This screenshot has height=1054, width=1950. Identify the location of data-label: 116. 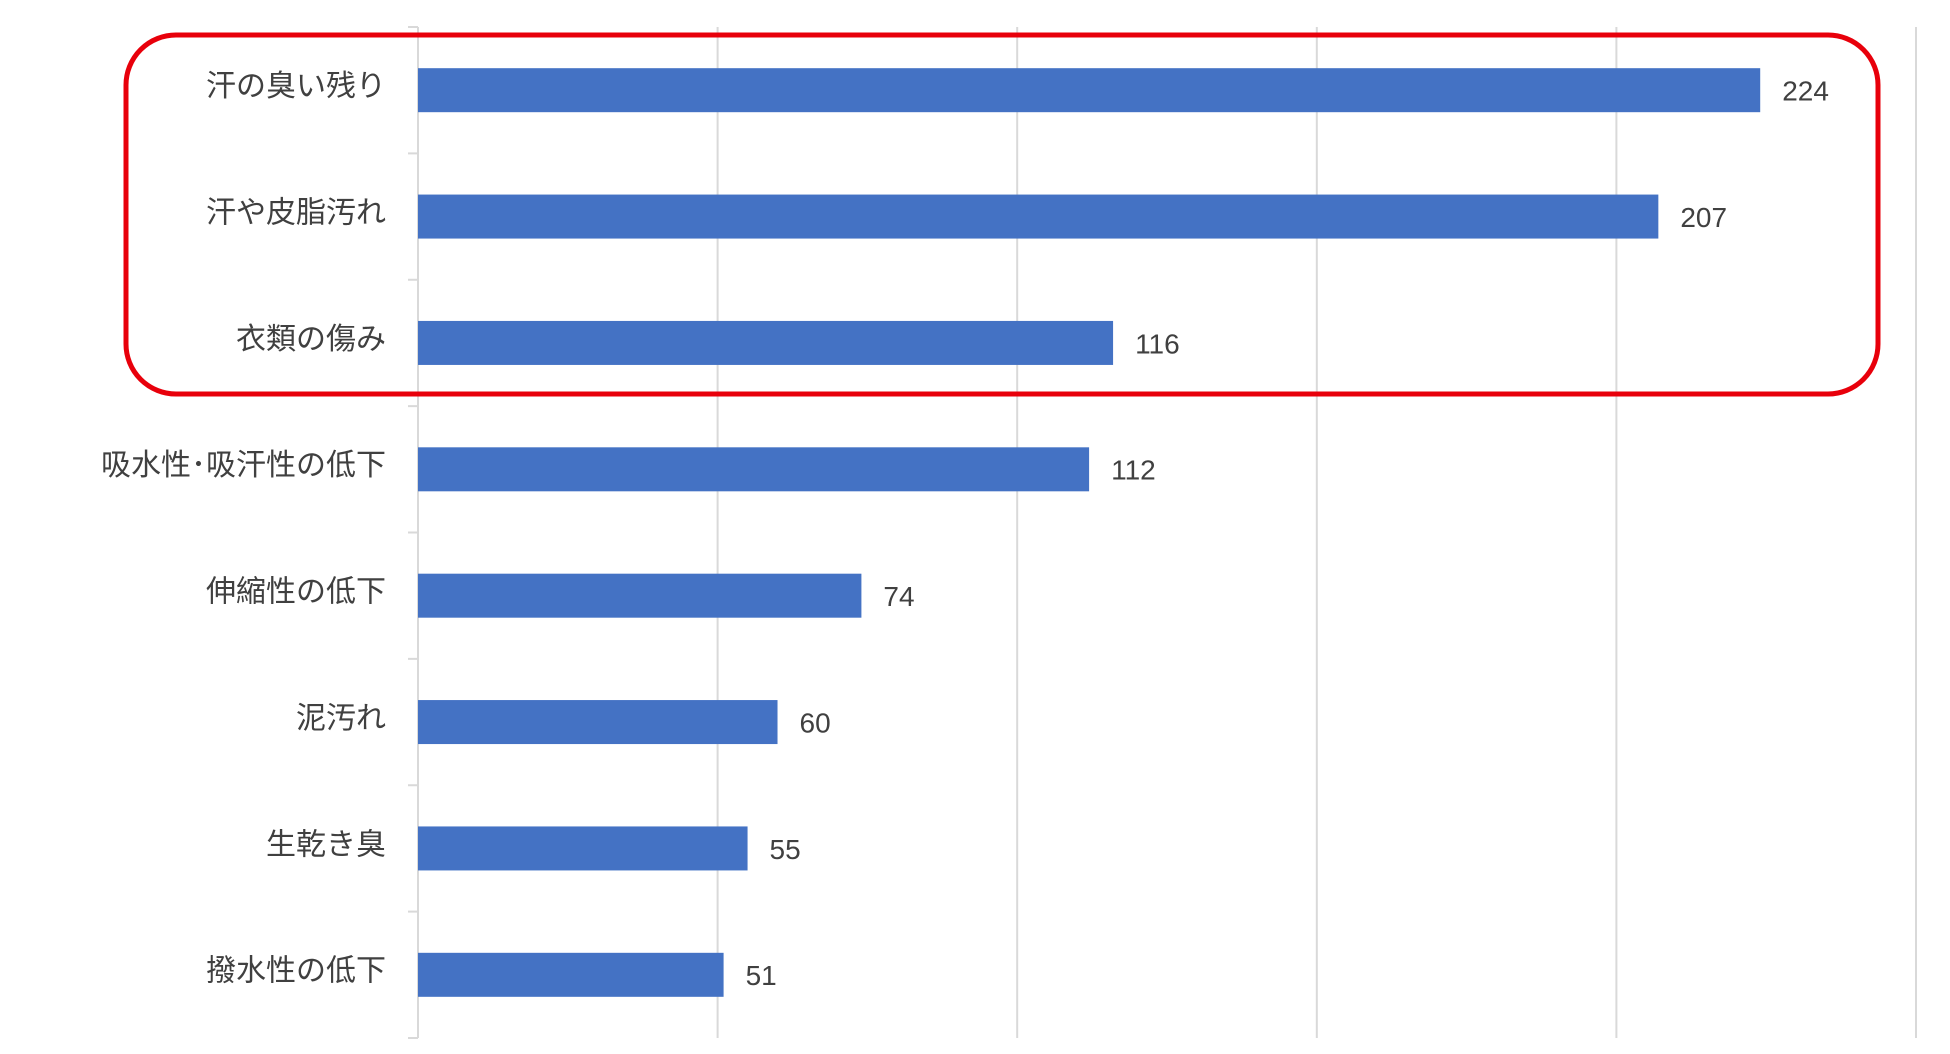
(1157, 343).